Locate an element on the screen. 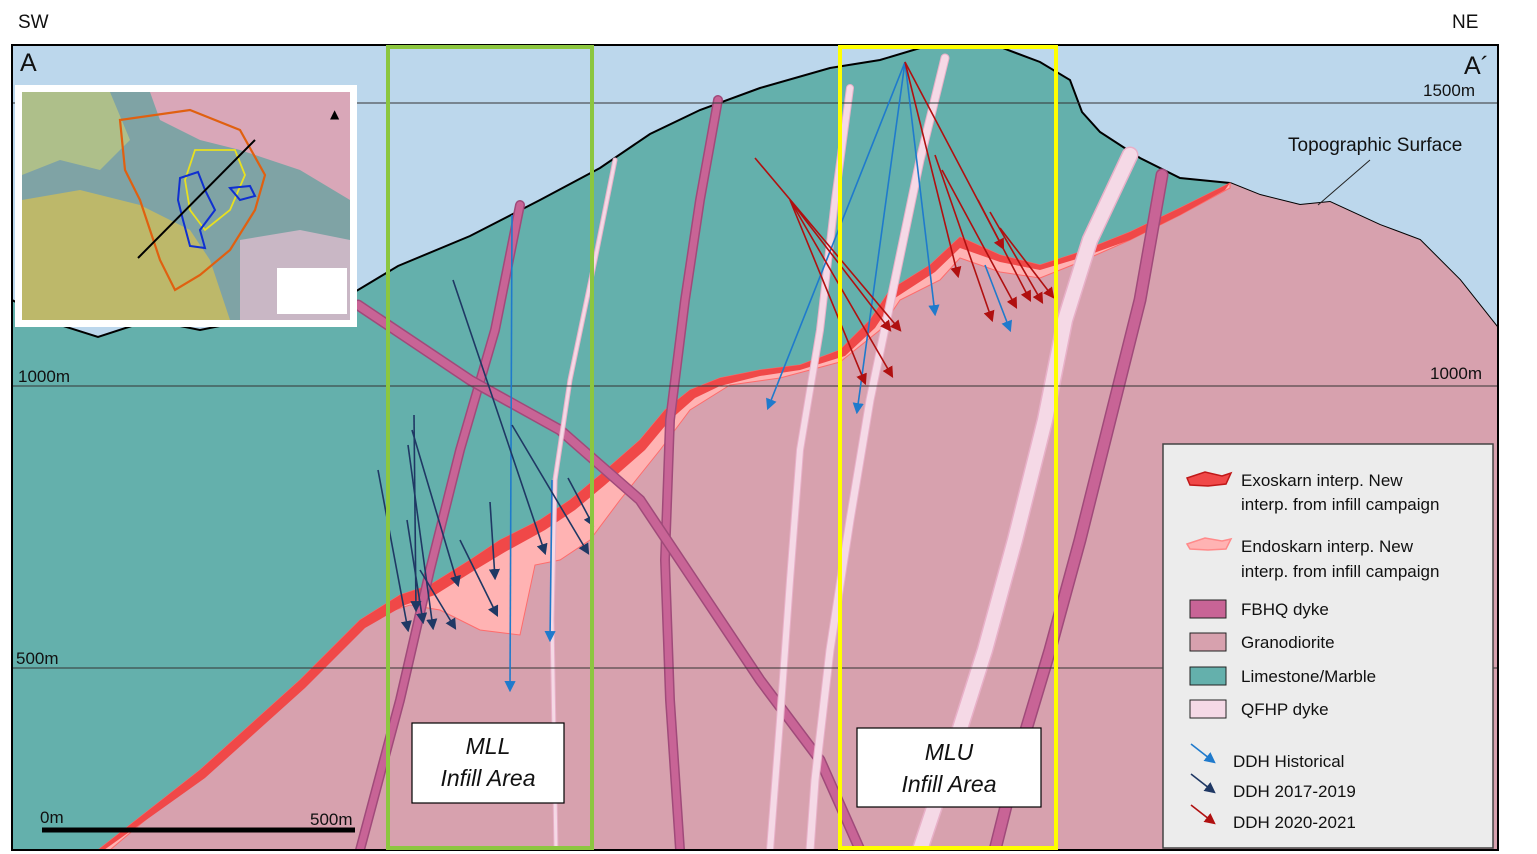  legend-ddh-historical: DDH Historical is located at coordinates (1267, 757).